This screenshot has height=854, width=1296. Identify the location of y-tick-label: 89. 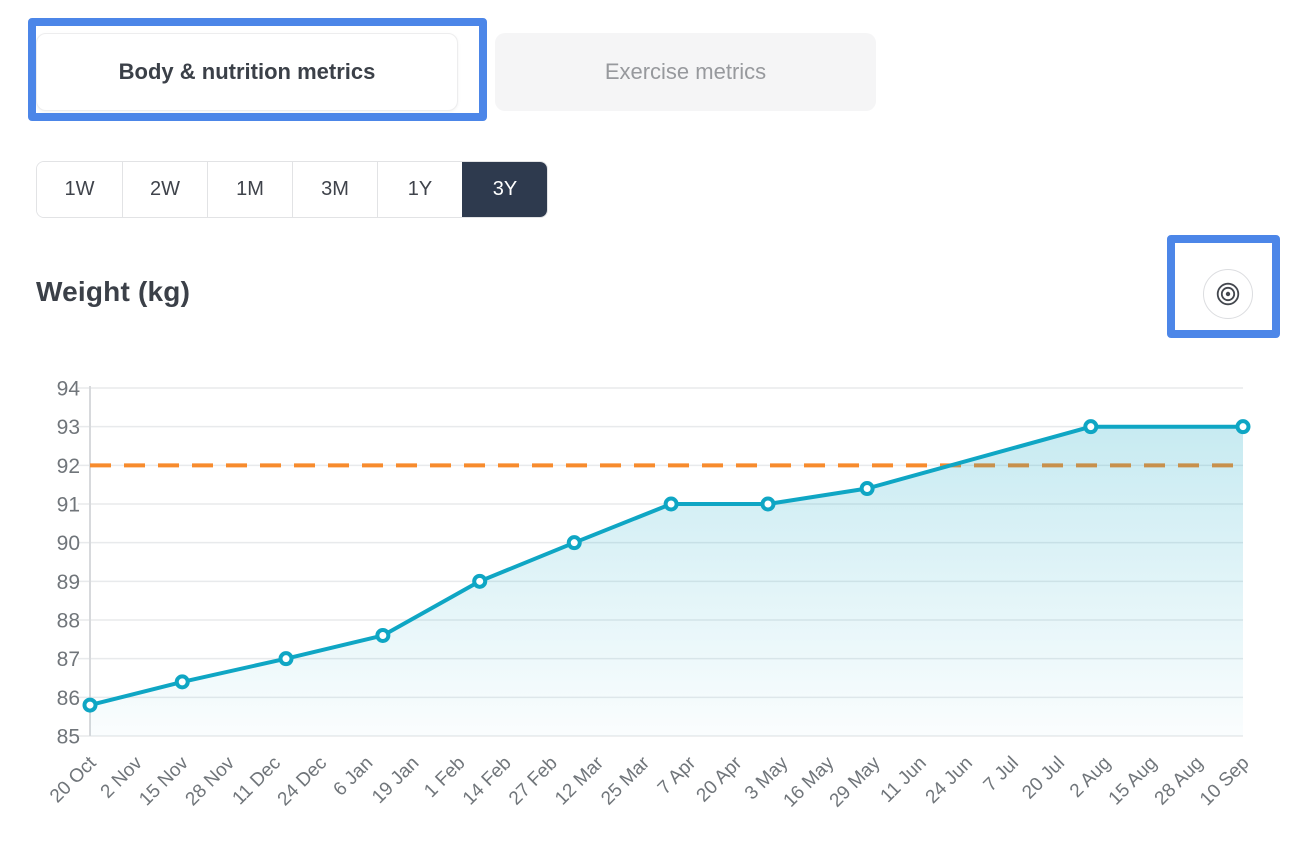
(68, 582).